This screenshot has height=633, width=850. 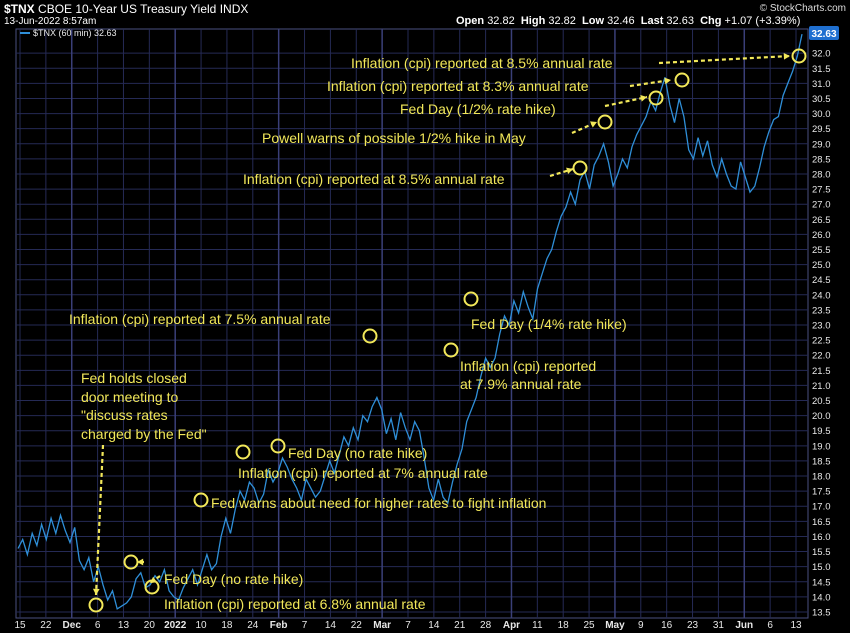 What do you see at coordinates (821, 310) in the screenshot?
I see `y-tick-label: 23.5` at bounding box center [821, 310].